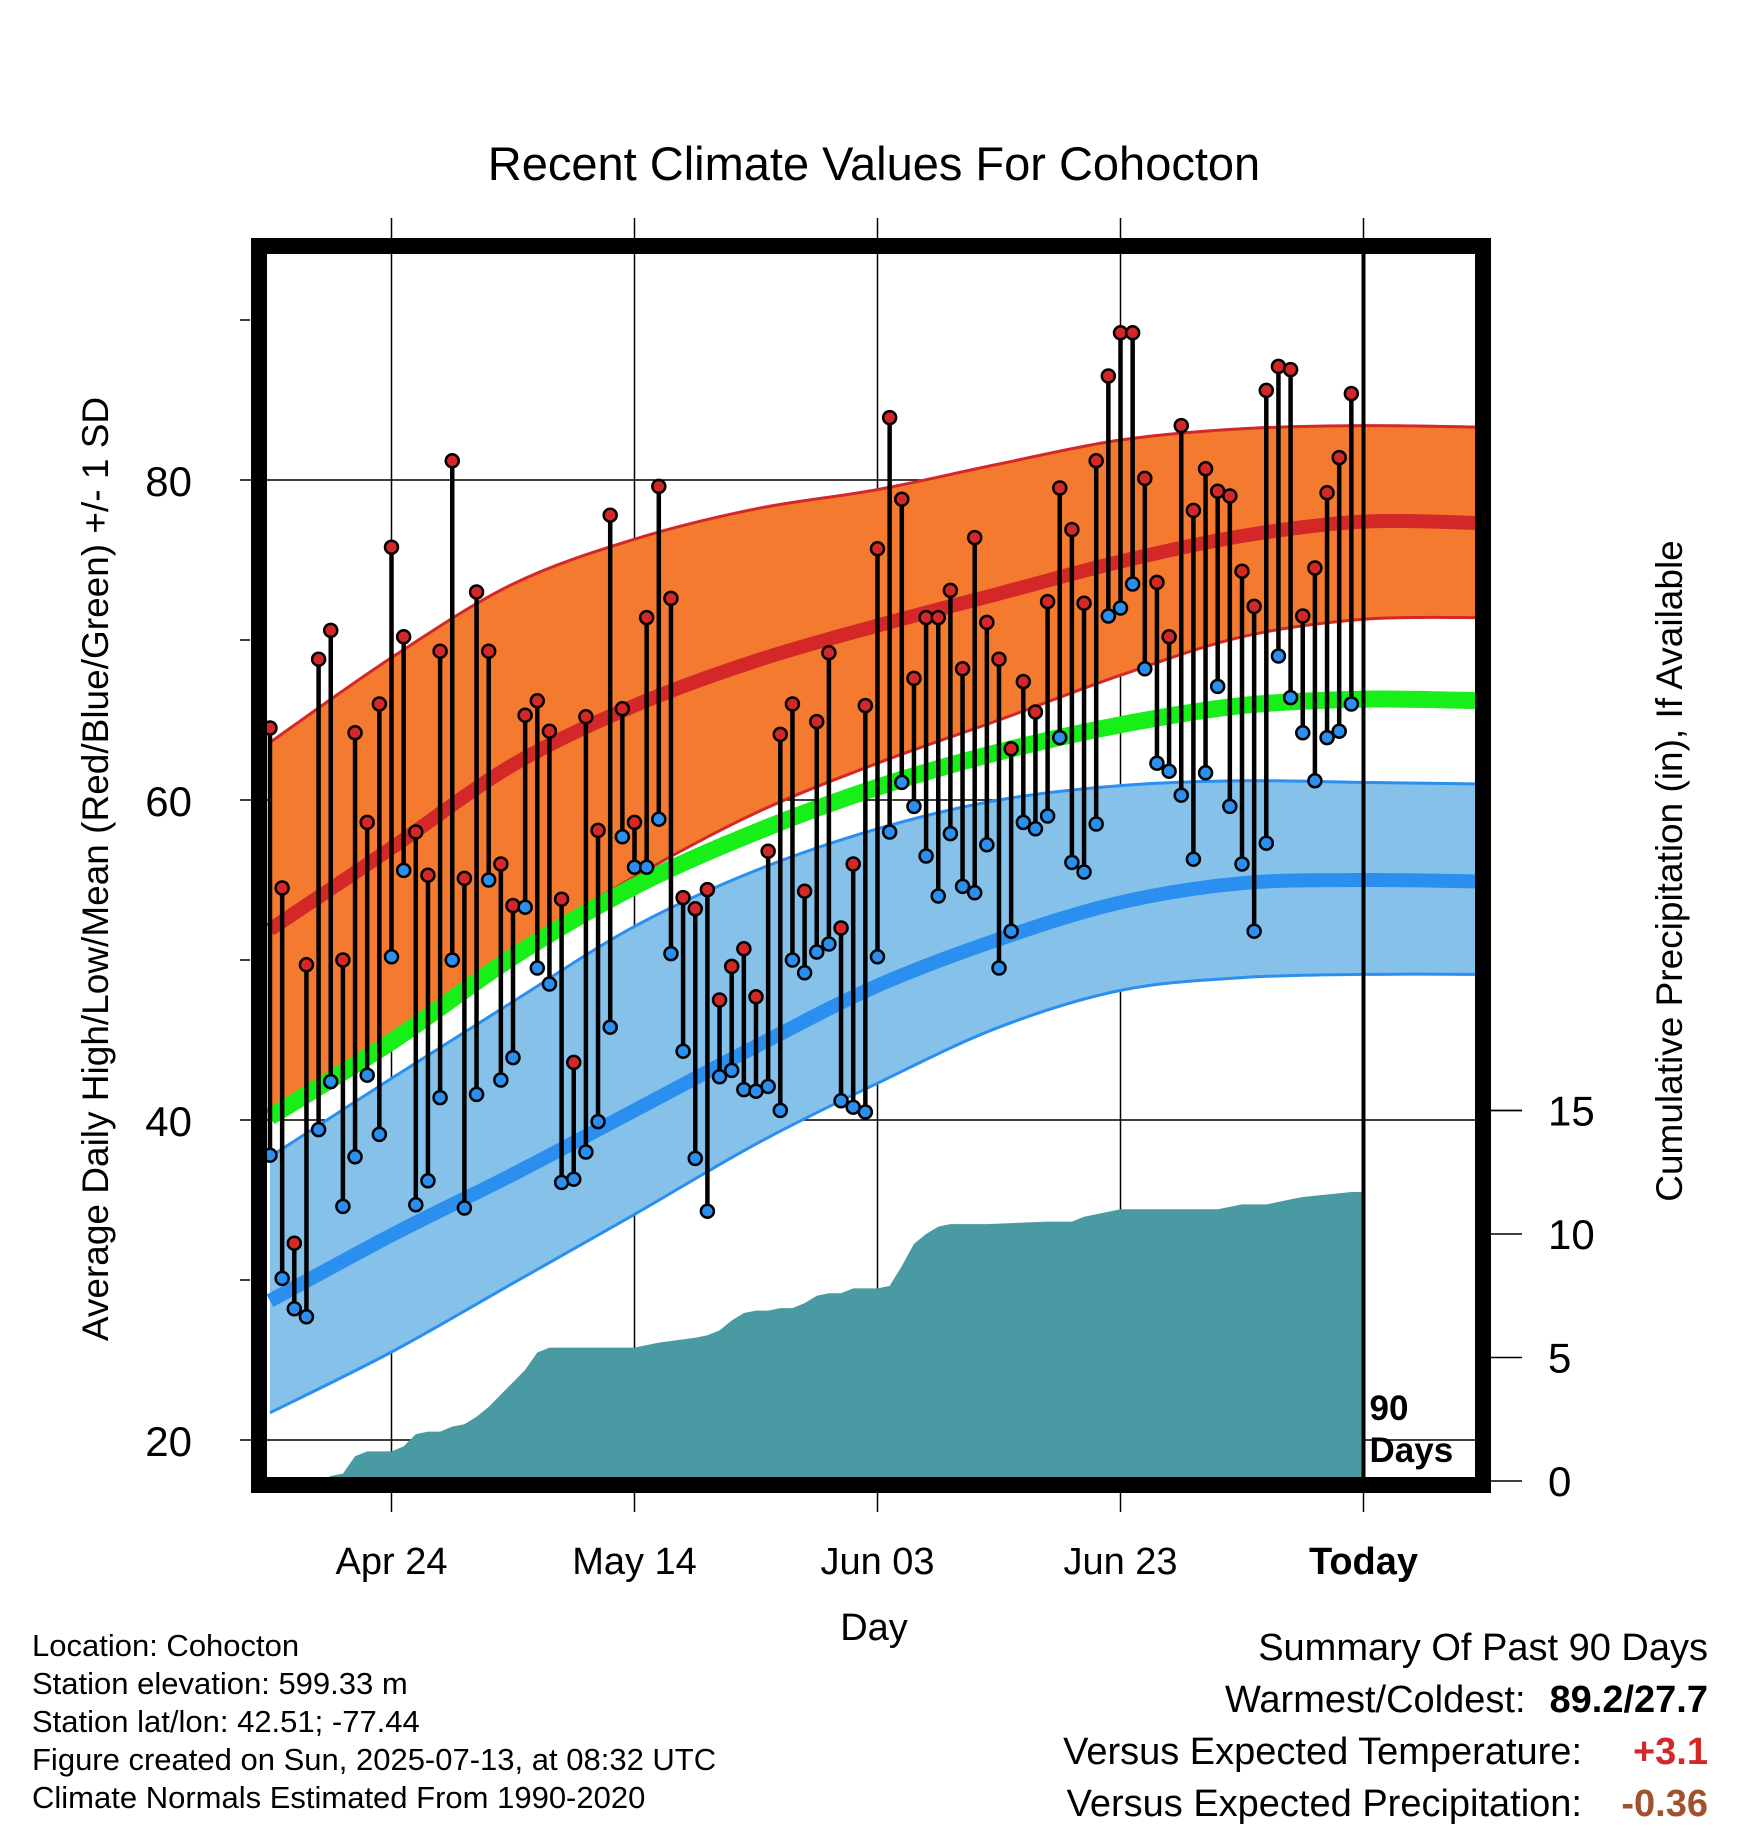  What do you see at coordinates (168, 1441) in the screenshot?
I see `y-tick-label: 20` at bounding box center [168, 1441].